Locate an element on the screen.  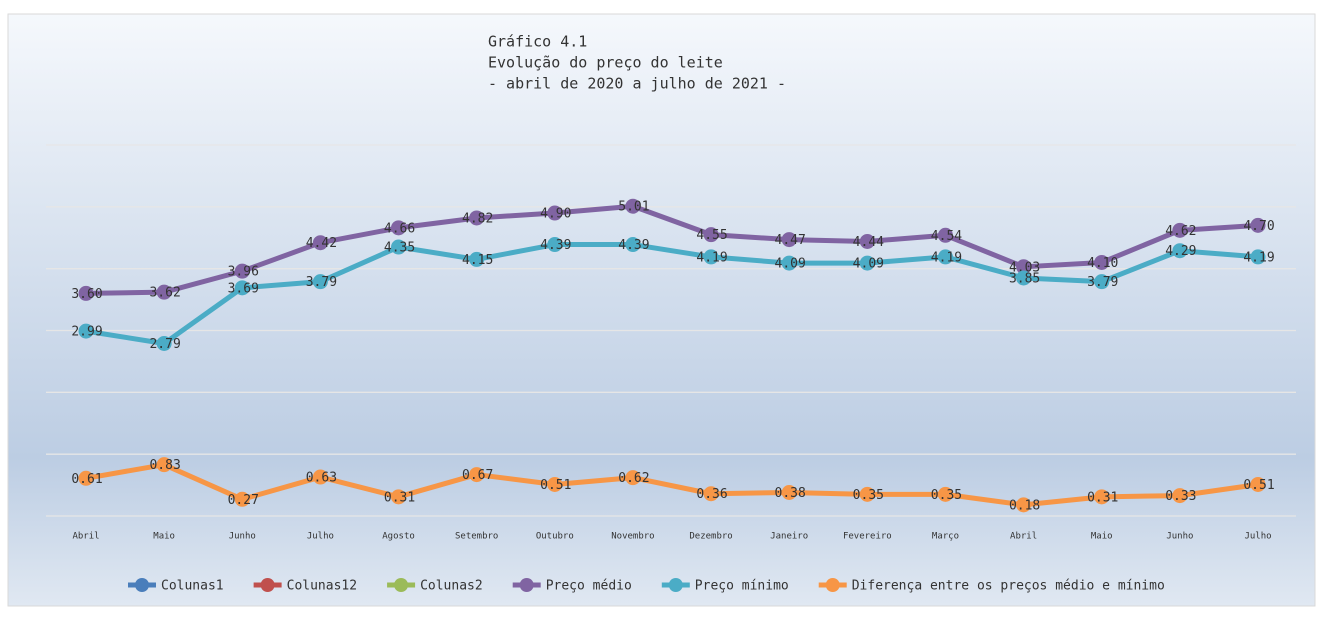
x-tick-label: Janeiro is located at coordinates (789, 537).